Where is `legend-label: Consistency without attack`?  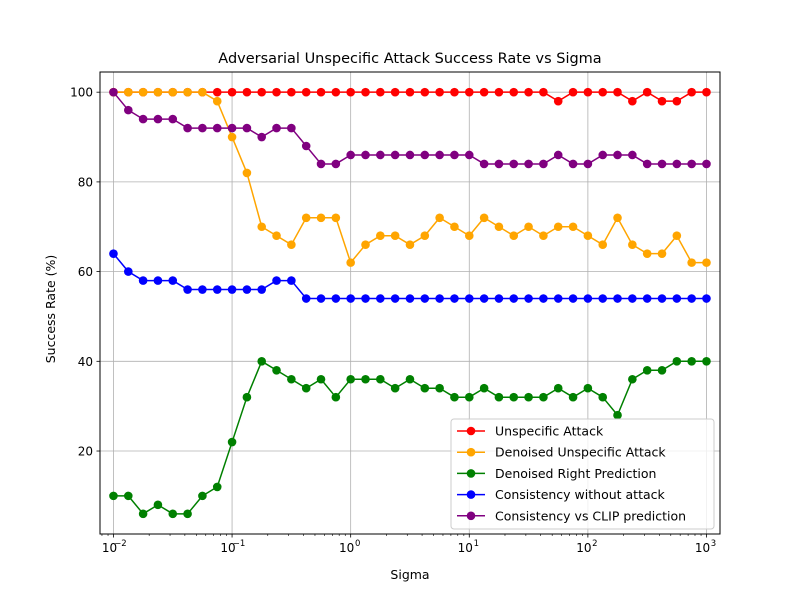 legend-label: Consistency without attack is located at coordinates (580, 494).